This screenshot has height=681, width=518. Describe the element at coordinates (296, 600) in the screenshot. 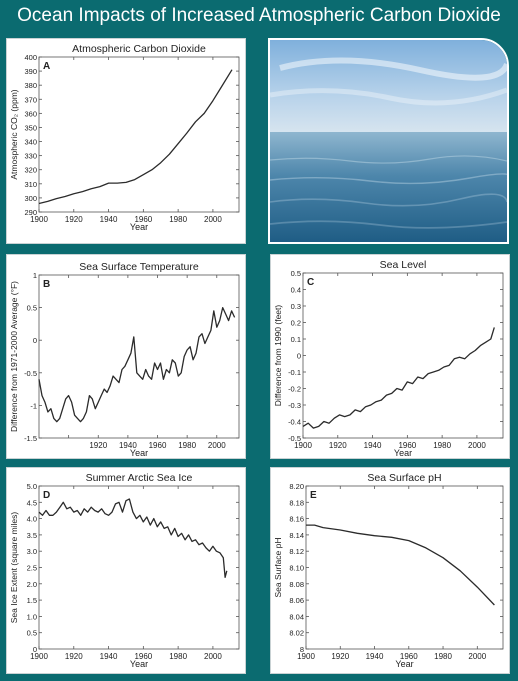

I see `y-tick-label: 8.06` at that location.